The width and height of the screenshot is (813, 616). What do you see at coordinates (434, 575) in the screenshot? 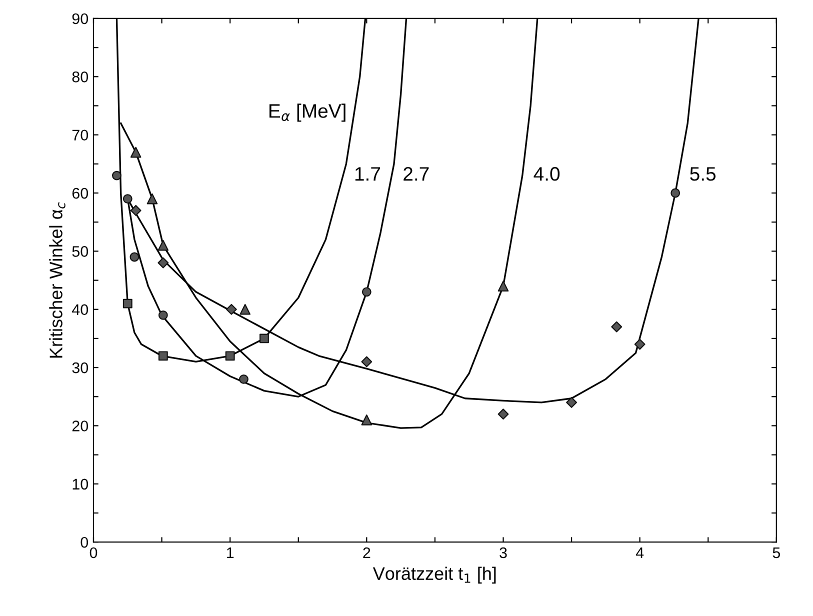
I see `x-axis-title: Vorätzzeit t$_{1}$ [h]` at bounding box center [434, 575].